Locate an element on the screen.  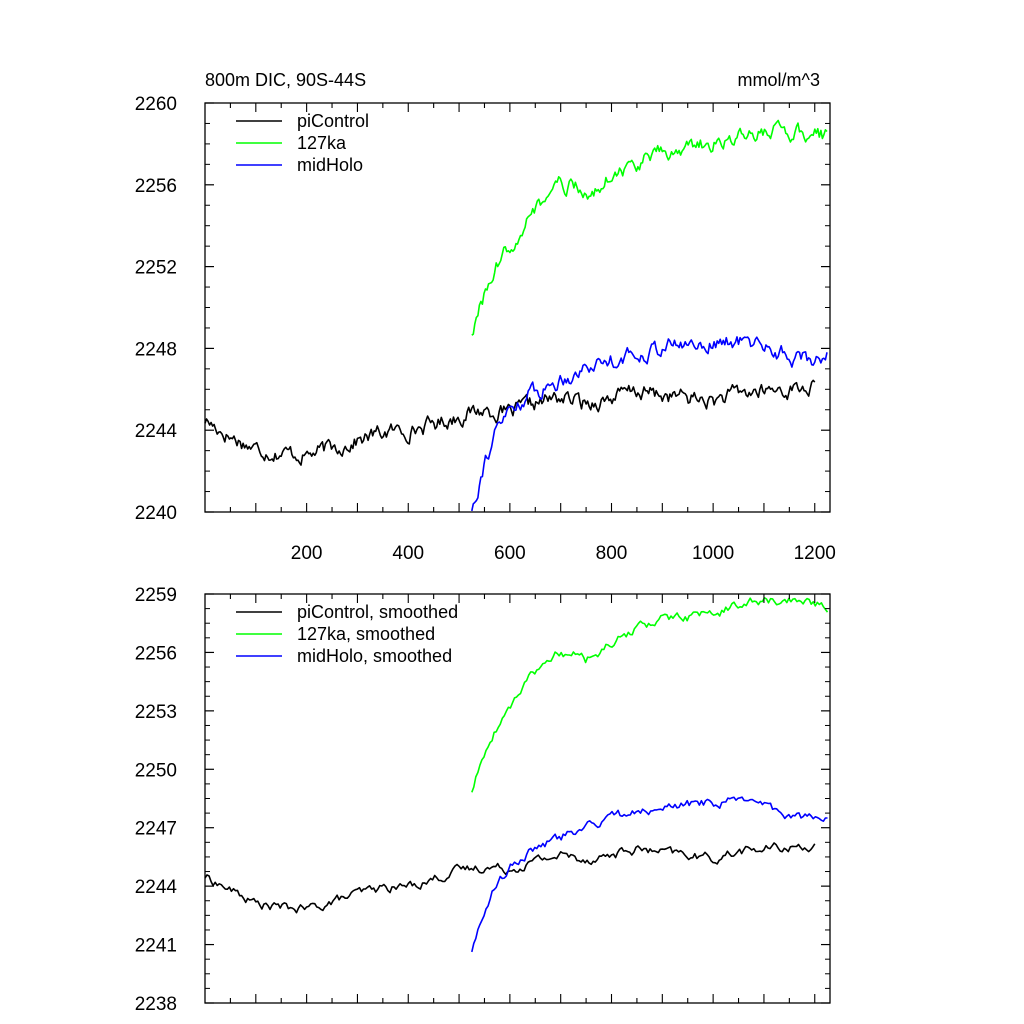
y-tick-label: 2247 is located at coordinates (156, 829).